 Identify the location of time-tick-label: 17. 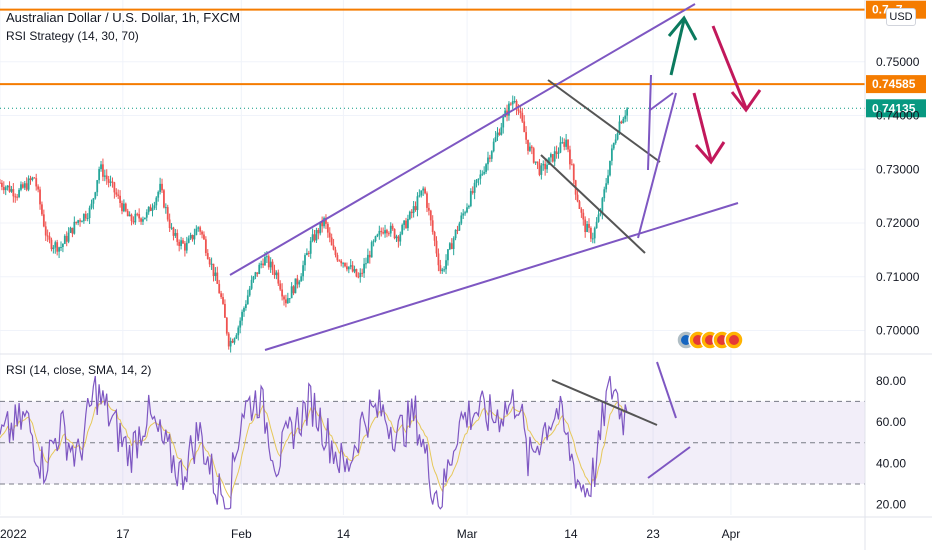
(123, 534).